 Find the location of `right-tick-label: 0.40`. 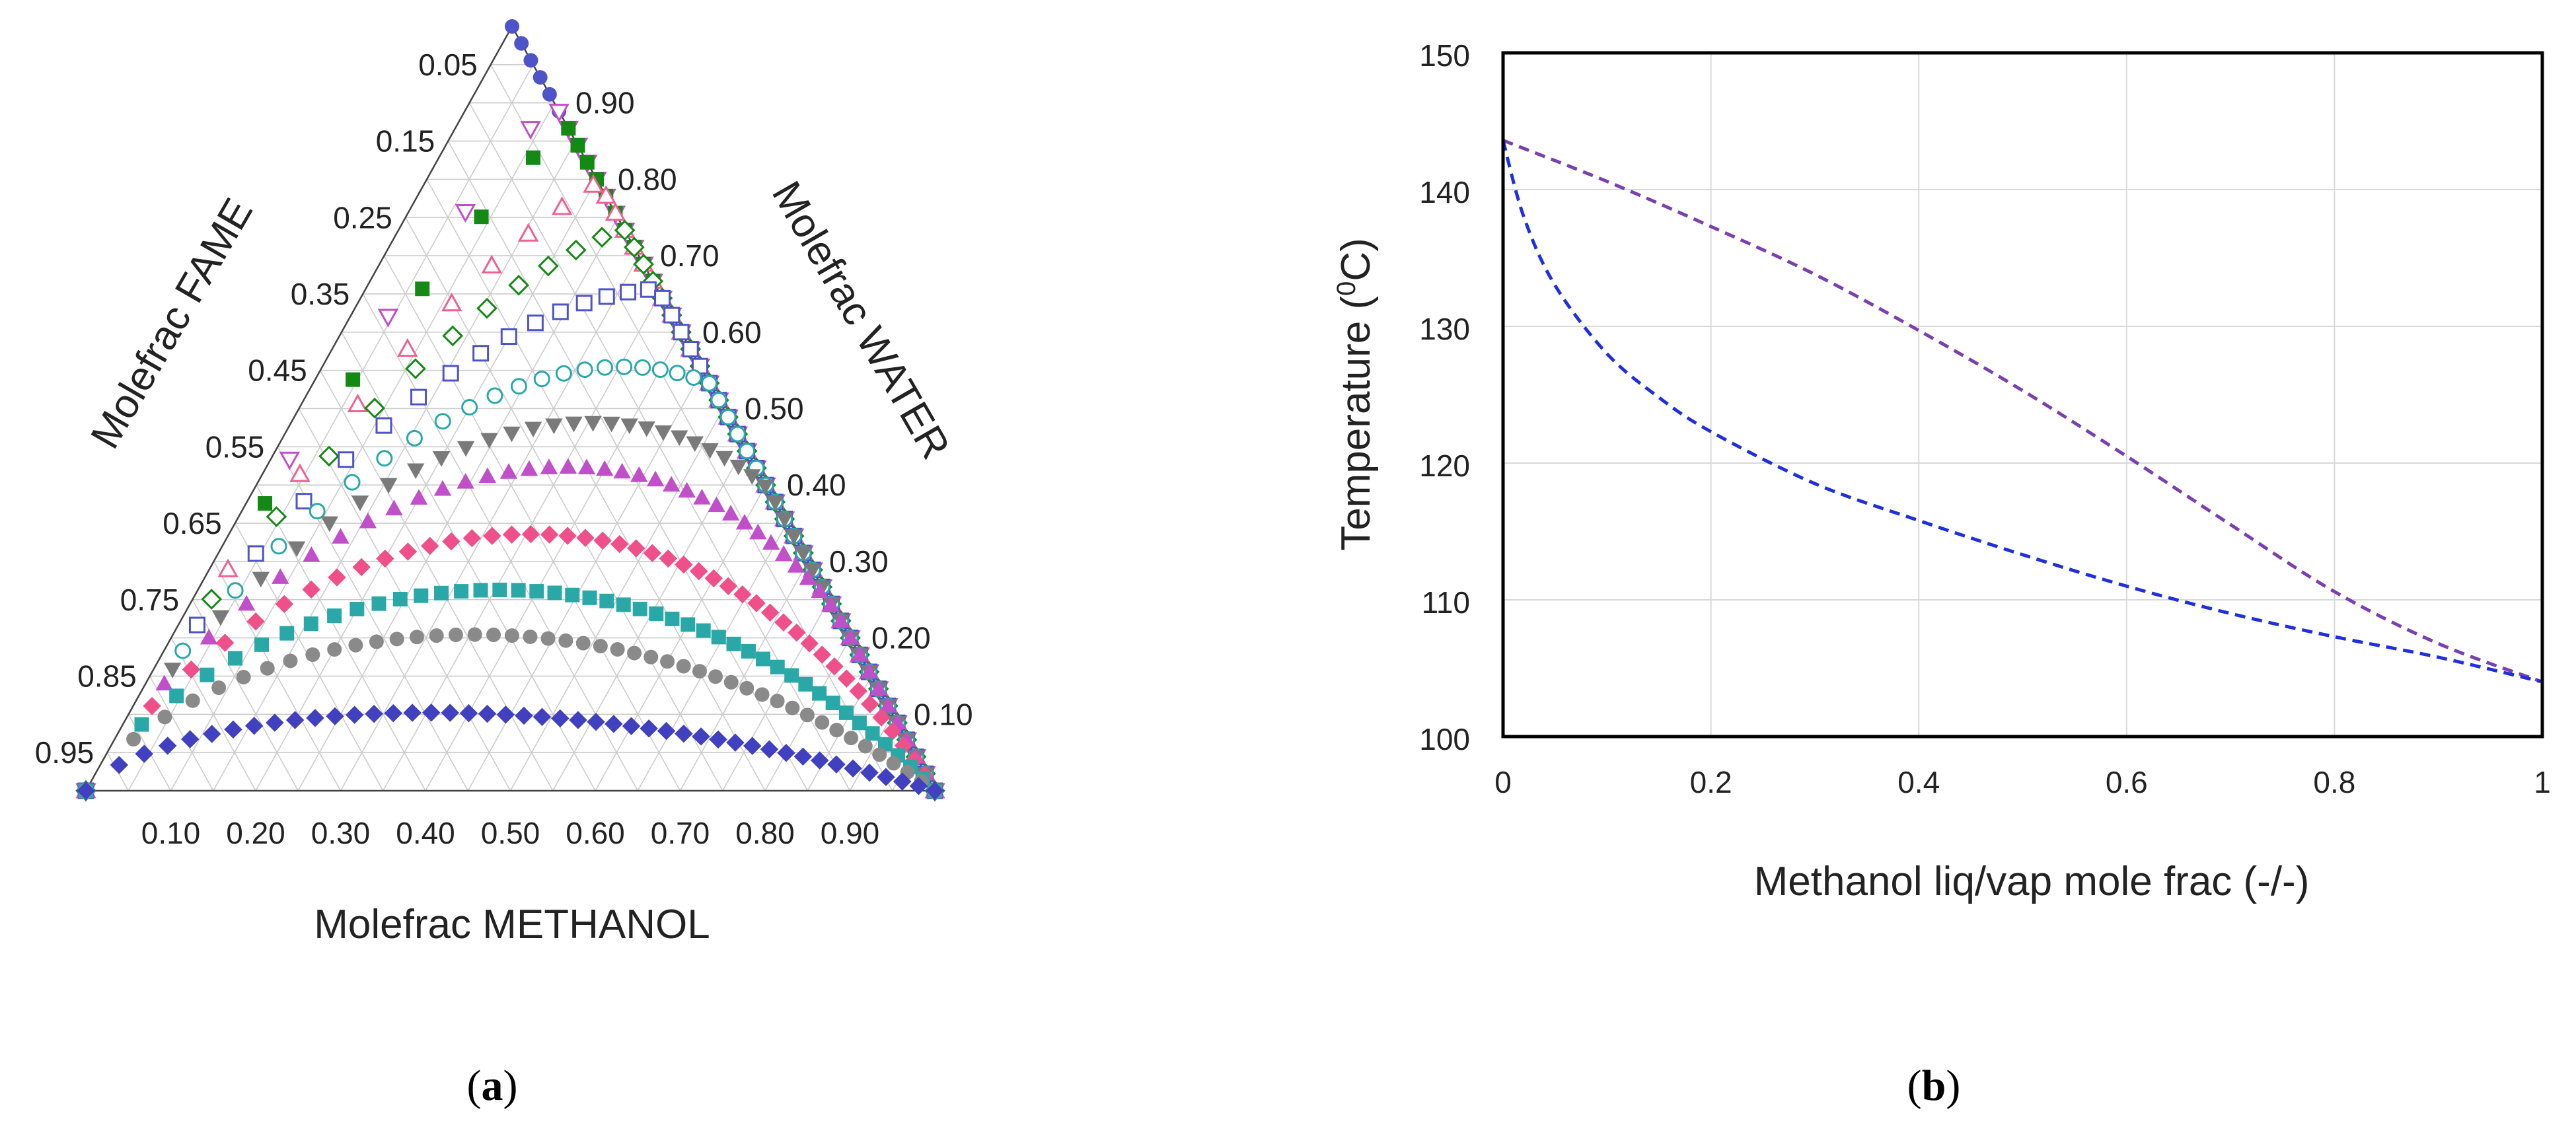

right-tick-label: 0.40 is located at coordinates (817, 485).